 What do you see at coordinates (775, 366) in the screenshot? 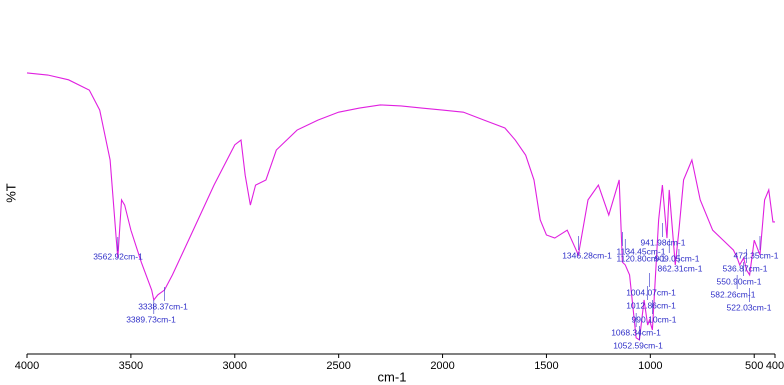
I see `x-tick-label: 400` at bounding box center [775, 366].